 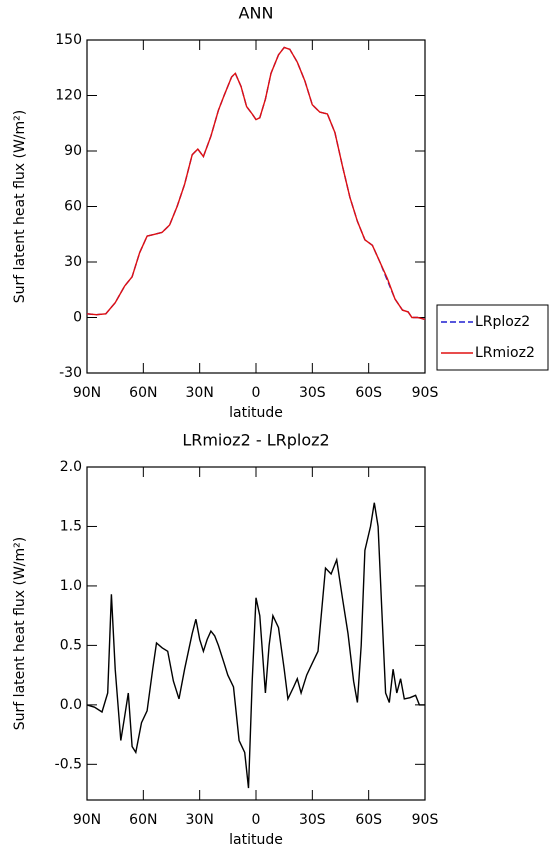 What do you see at coordinates (505, 353) in the screenshot?
I see `legend-label: LRmioz2` at bounding box center [505, 353].